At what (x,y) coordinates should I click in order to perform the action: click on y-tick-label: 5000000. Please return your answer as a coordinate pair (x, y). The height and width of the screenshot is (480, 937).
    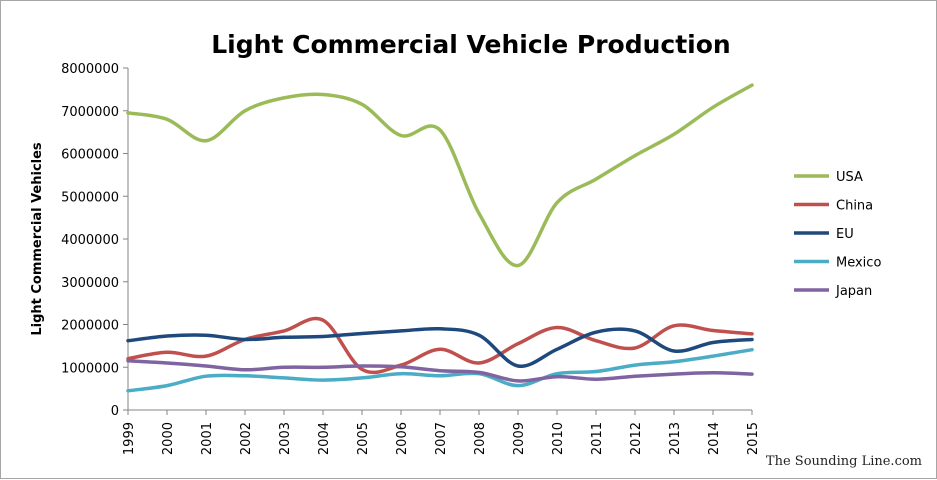
    Looking at the image, I should click on (90, 197).